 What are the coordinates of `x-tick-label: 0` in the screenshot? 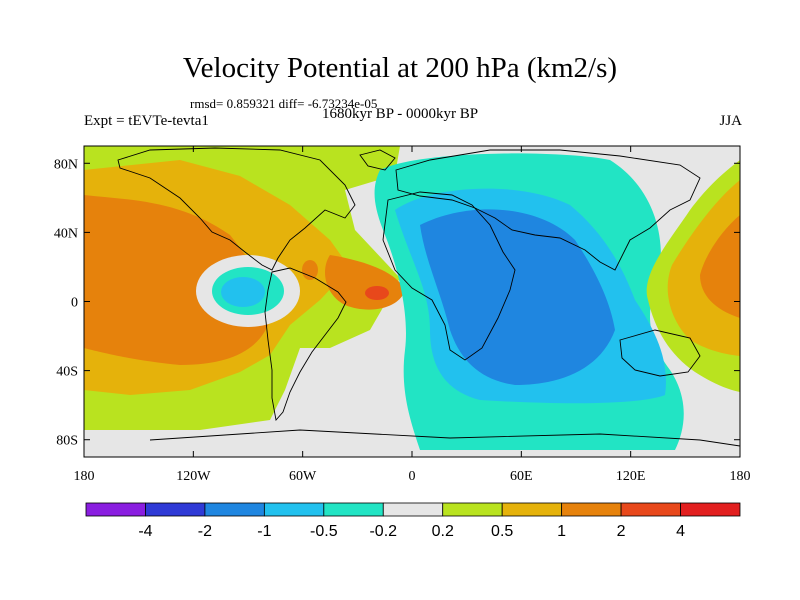 It's located at (412, 476).